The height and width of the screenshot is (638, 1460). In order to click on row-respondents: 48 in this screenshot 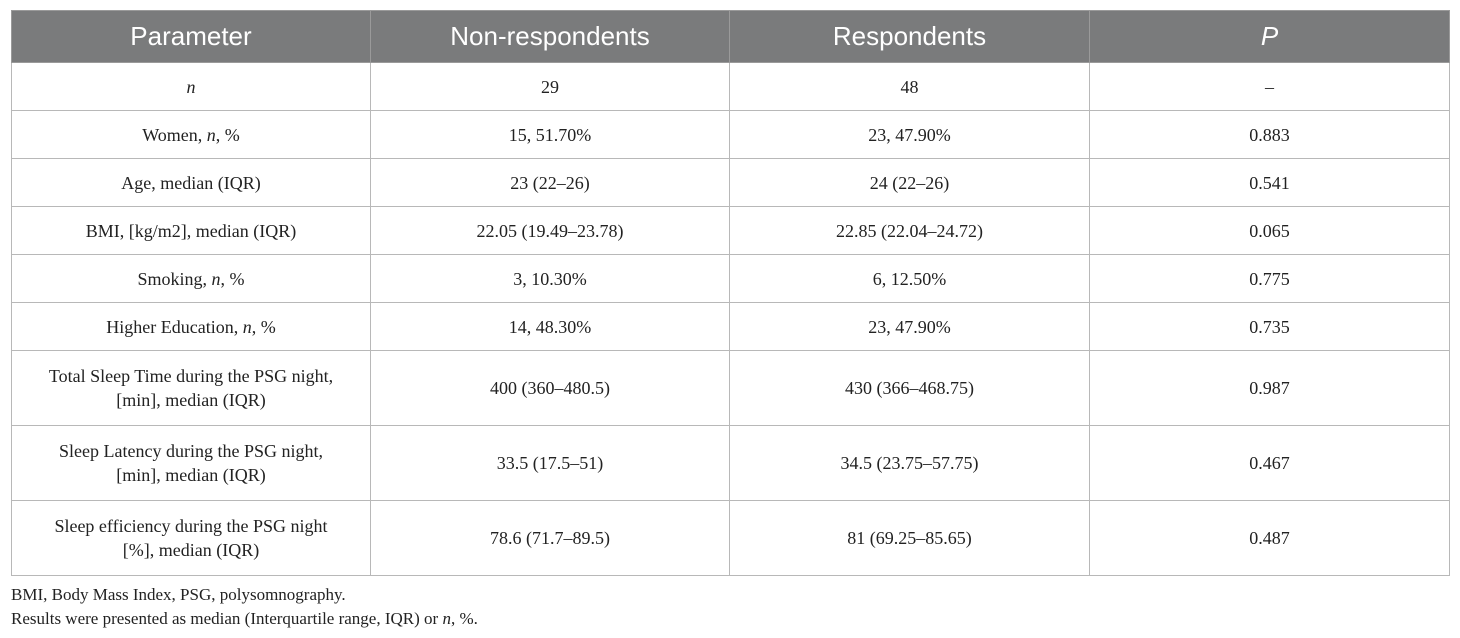, I will do `click(909, 86)`.